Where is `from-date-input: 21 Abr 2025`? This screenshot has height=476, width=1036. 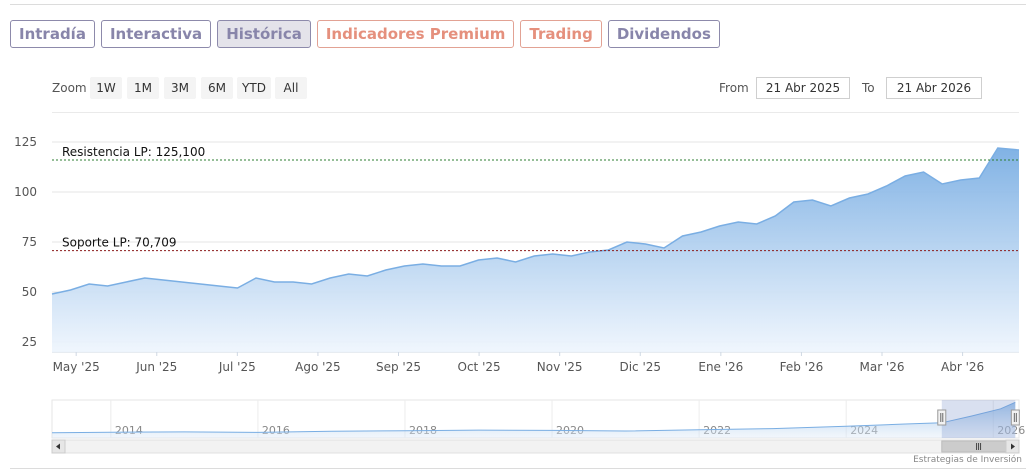 from-date-input: 21 Abr 2025 is located at coordinates (803, 88).